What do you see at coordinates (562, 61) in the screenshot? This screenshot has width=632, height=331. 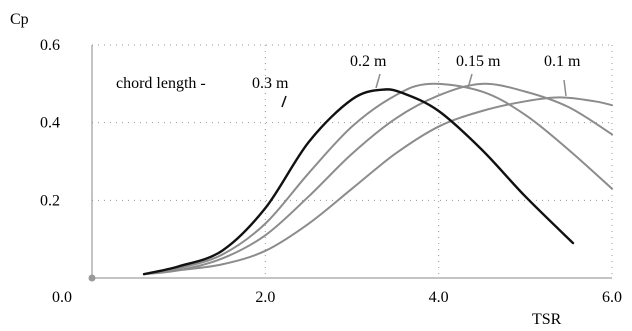 I see `series-label-0-1m: 0.1 m` at bounding box center [562, 61].